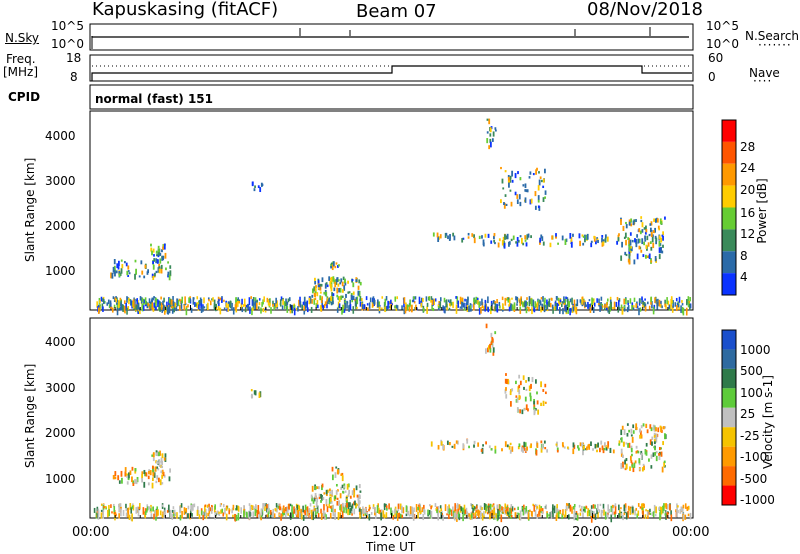 This screenshot has height=554, width=800. I want to click on power-cb-tick-16: 16, so click(748, 213).